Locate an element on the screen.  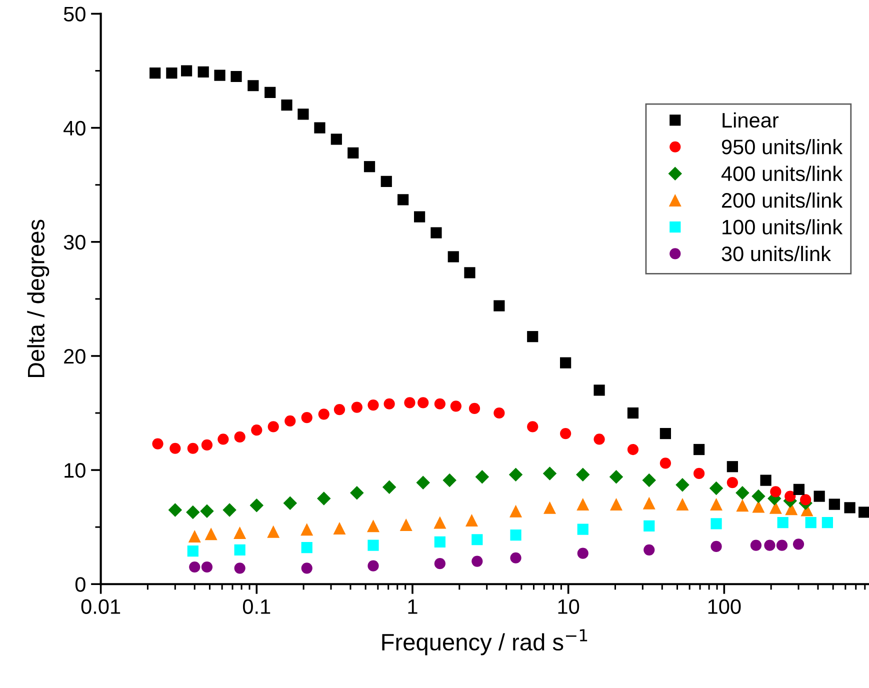
legend-label: 100 units/link is located at coordinates (782, 227).